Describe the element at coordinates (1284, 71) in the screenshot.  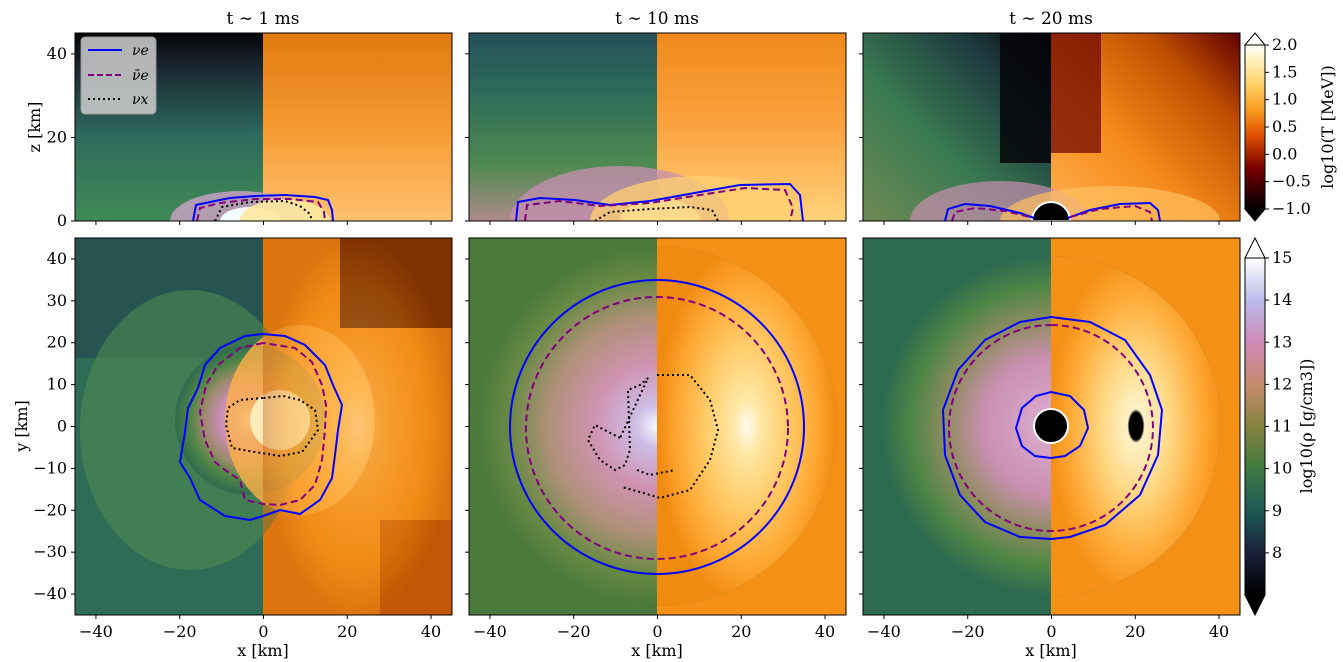
I see `colorbar-tick-label: 1.5` at that location.